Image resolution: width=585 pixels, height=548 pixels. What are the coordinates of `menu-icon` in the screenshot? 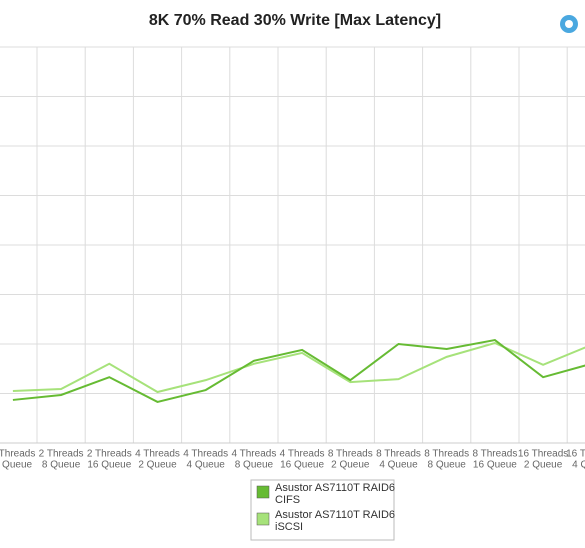 It's located at (569, 24).